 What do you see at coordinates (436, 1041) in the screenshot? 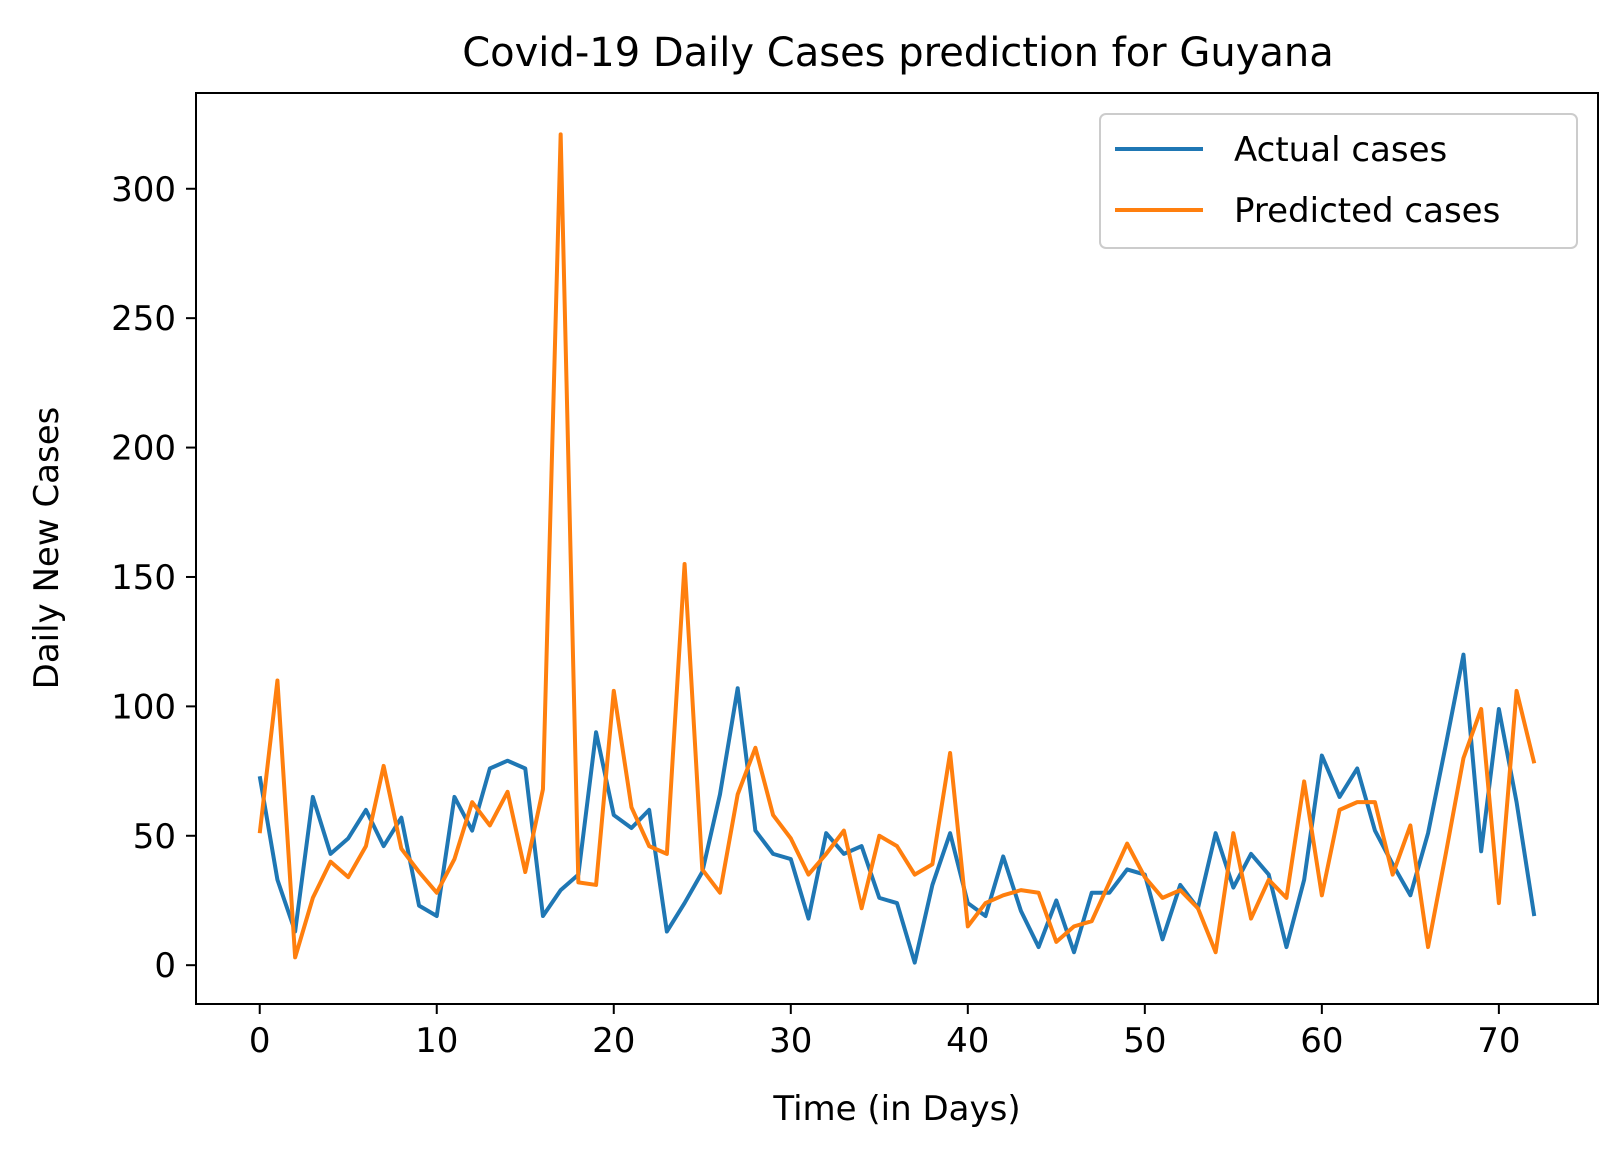
I see `x-tick-label: 10` at bounding box center [436, 1041].